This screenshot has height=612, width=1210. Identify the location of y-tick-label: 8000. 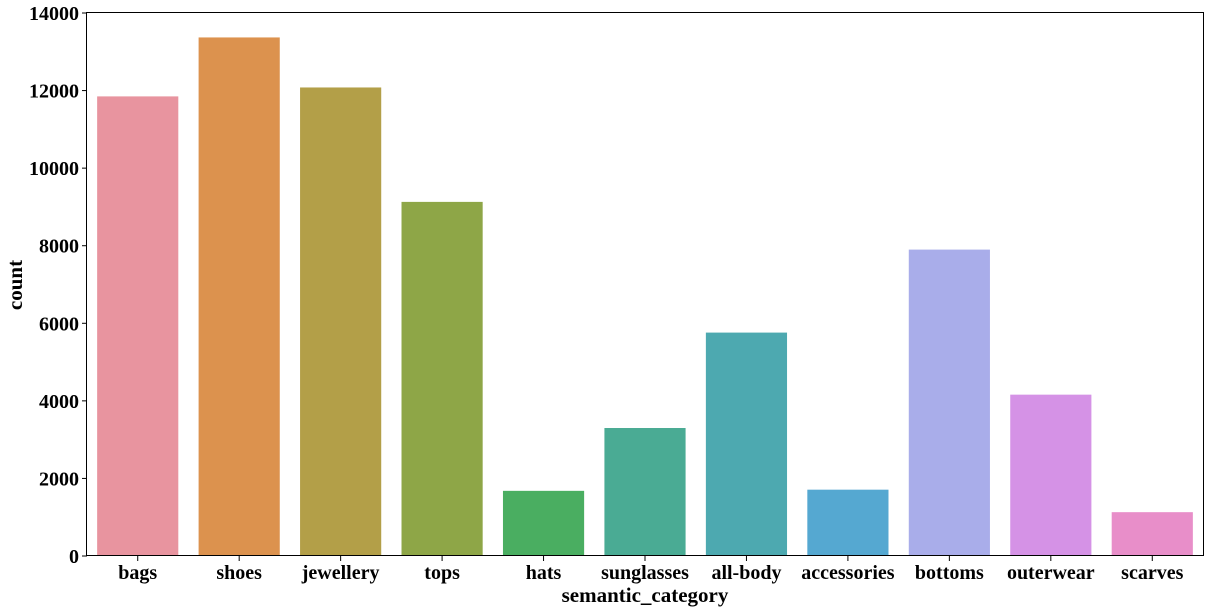
(59, 247).